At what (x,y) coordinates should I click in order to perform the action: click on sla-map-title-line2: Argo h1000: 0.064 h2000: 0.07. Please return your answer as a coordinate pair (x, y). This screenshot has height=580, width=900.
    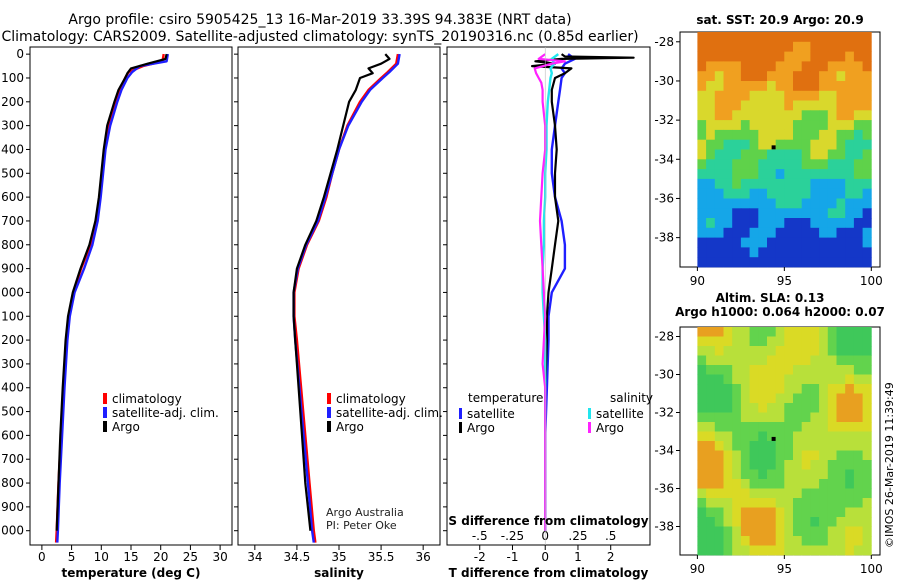
    Looking at the image, I should click on (780, 312).